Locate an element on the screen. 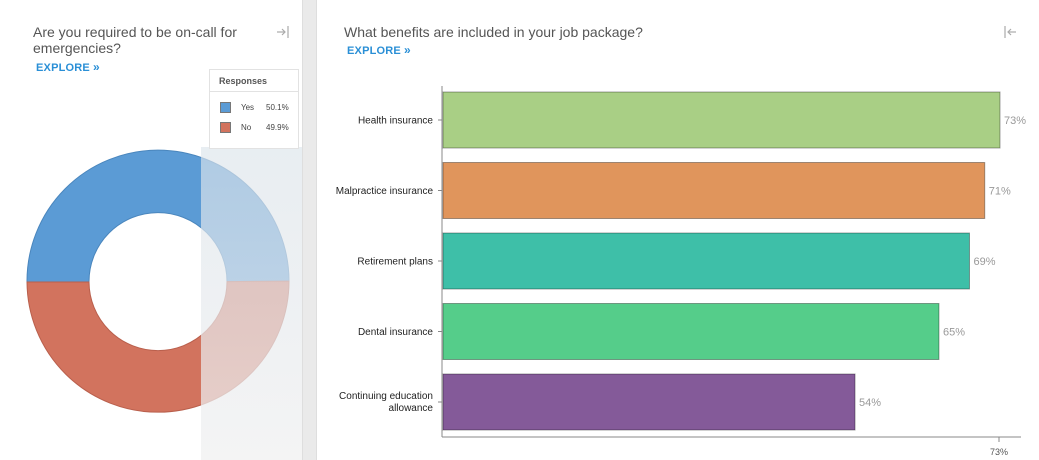 This screenshot has height=460, width=1039. legend-title: Responses is located at coordinates (243, 81).